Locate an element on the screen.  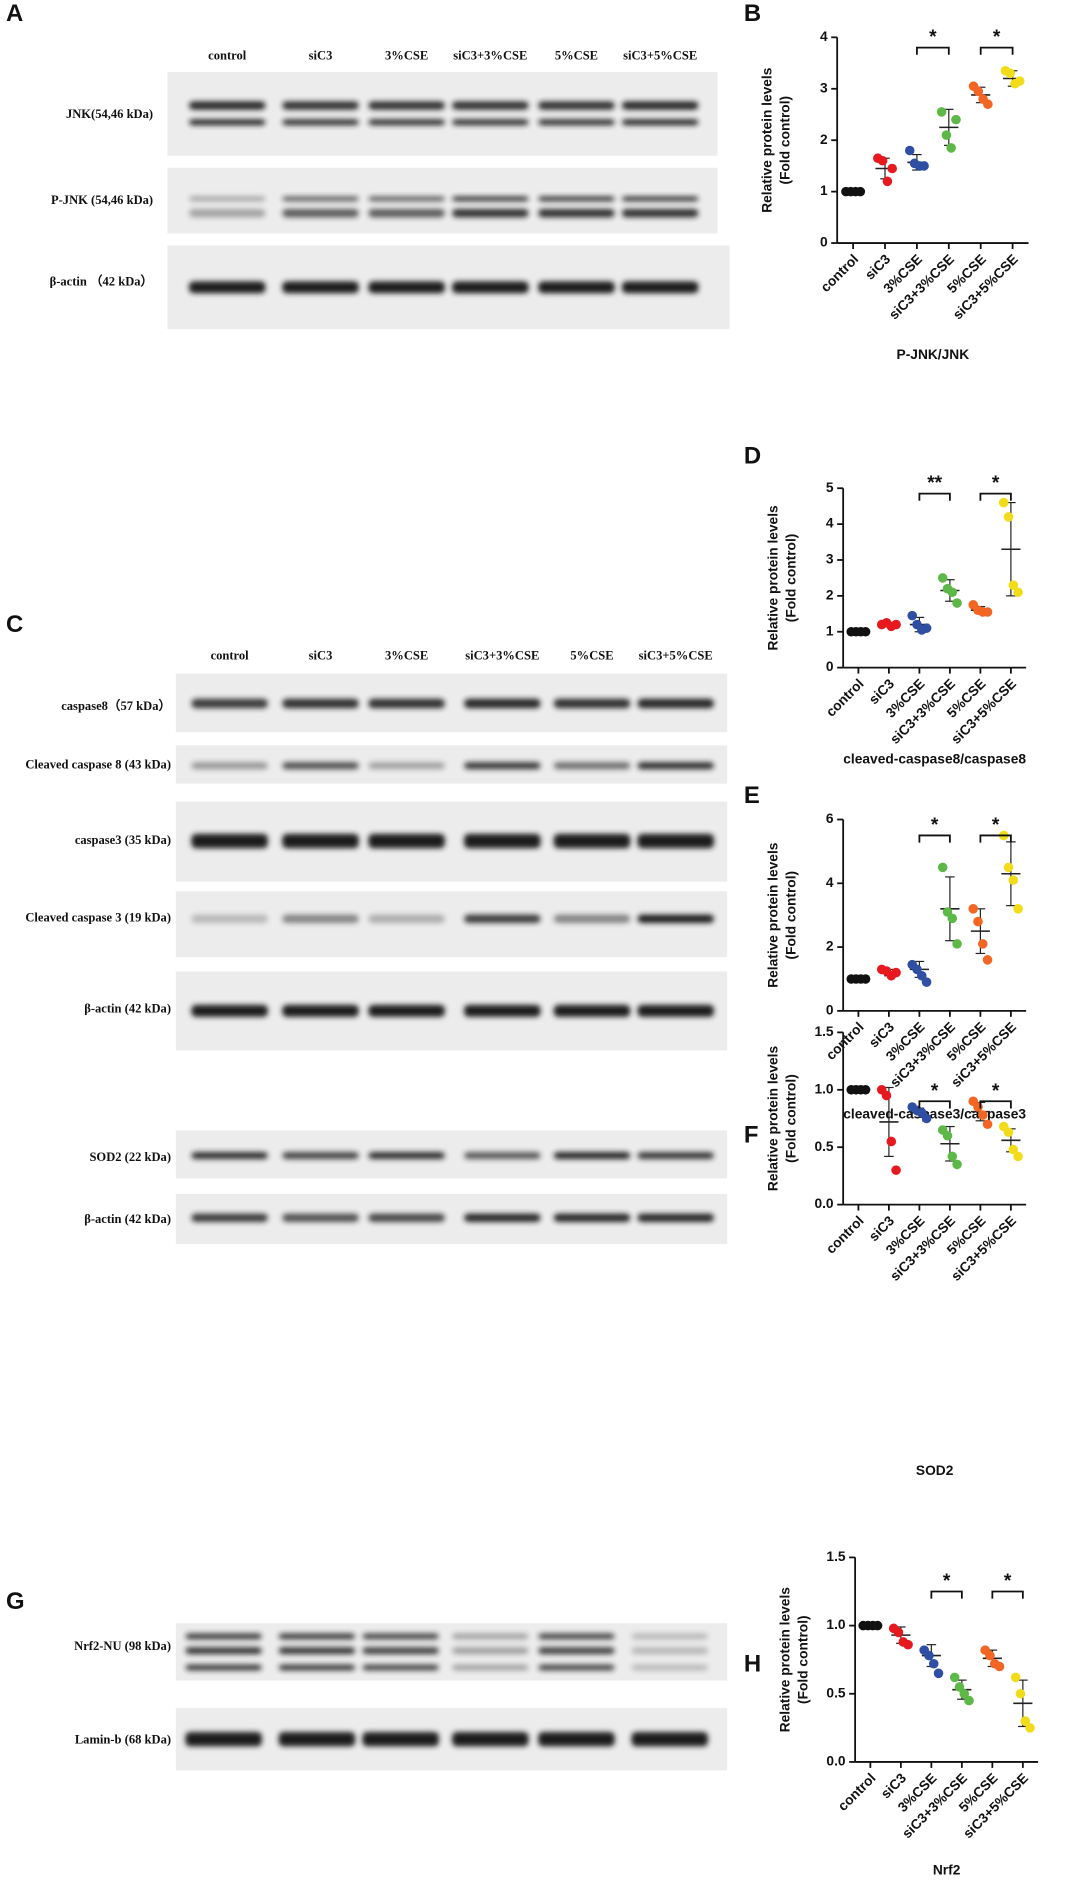
panel-letter: F is located at coordinates (751, 1135).